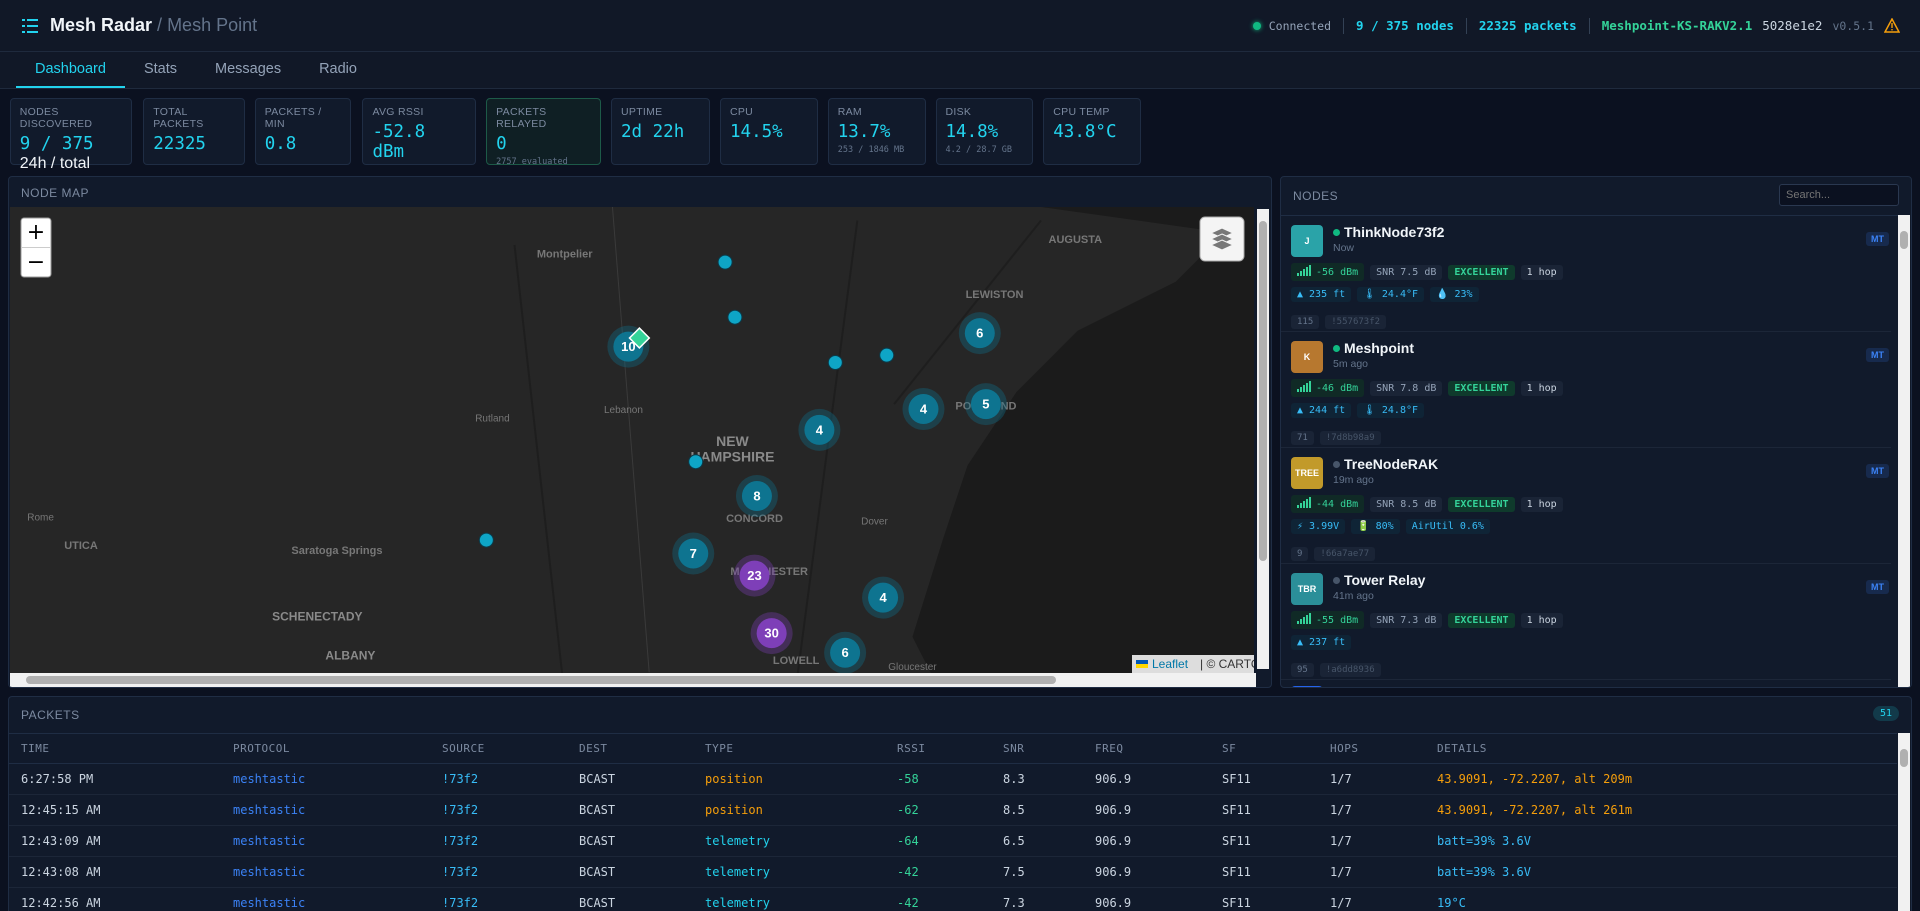 Image resolution: width=1920 pixels, height=911 pixels. I want to click on snr: SNR 7.3 dB, so click(1406, 620).